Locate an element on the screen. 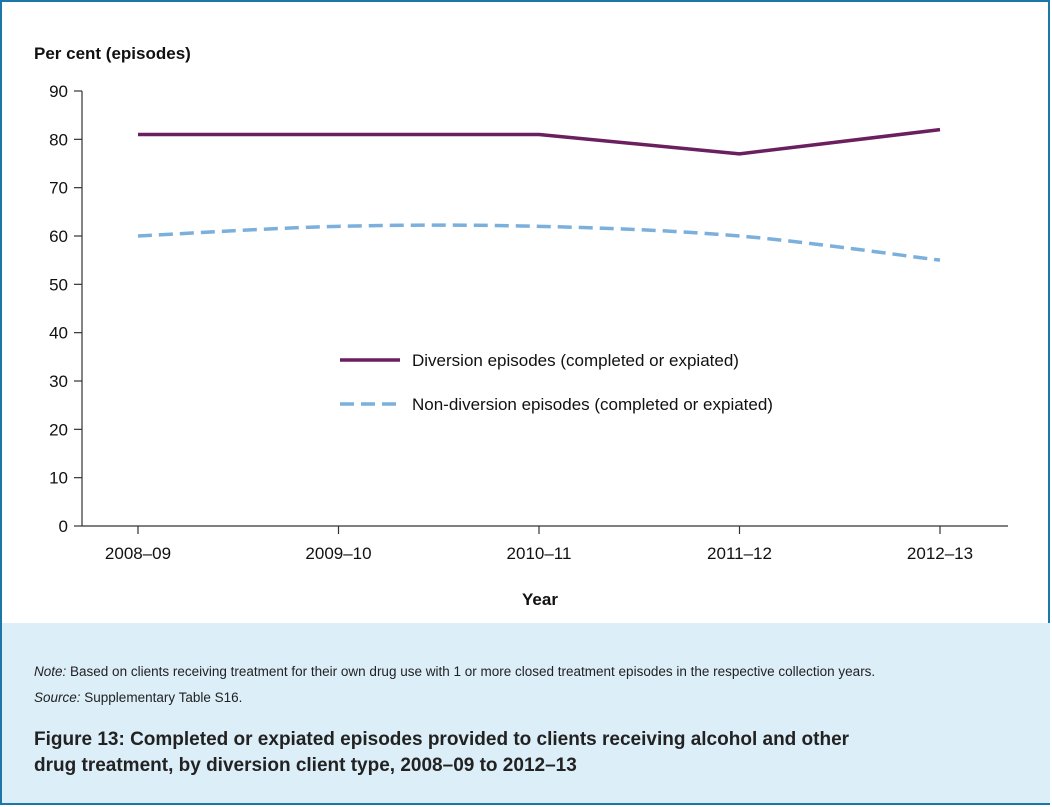 The height and width of the screenshot is (807, 1052). y-tick-label: 80 is located at coordinates (58, 139).